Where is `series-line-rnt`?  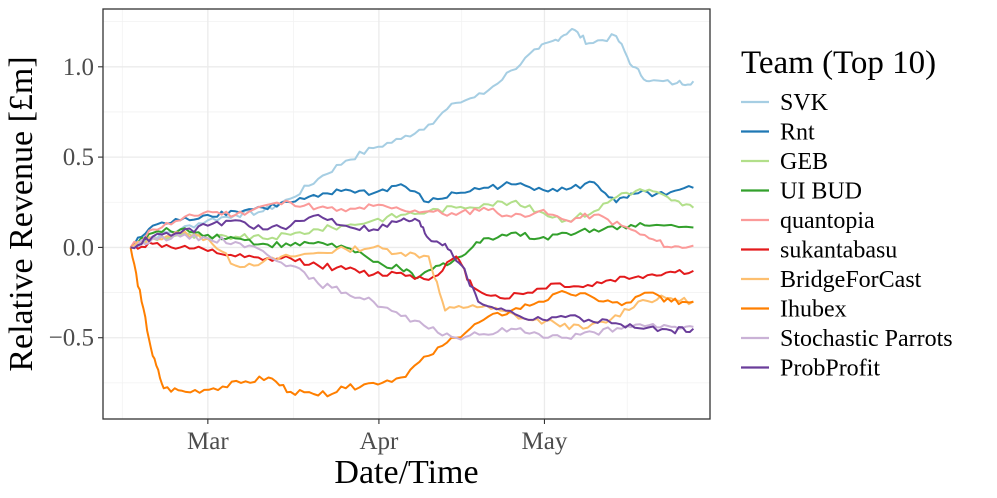
series-line-rnt is located at coordinates (411, 214).